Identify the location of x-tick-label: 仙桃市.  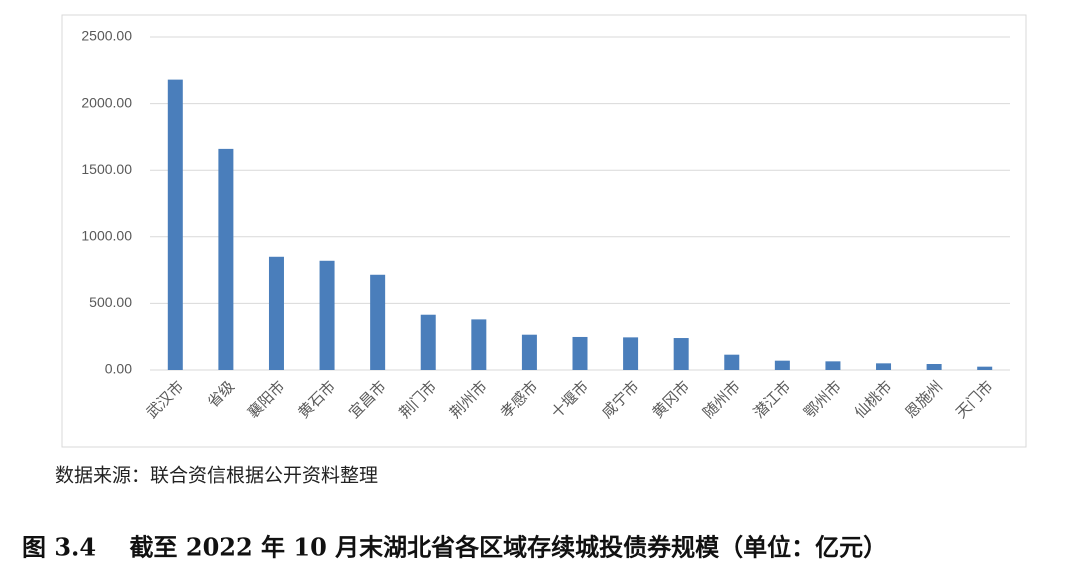
(873, 399).